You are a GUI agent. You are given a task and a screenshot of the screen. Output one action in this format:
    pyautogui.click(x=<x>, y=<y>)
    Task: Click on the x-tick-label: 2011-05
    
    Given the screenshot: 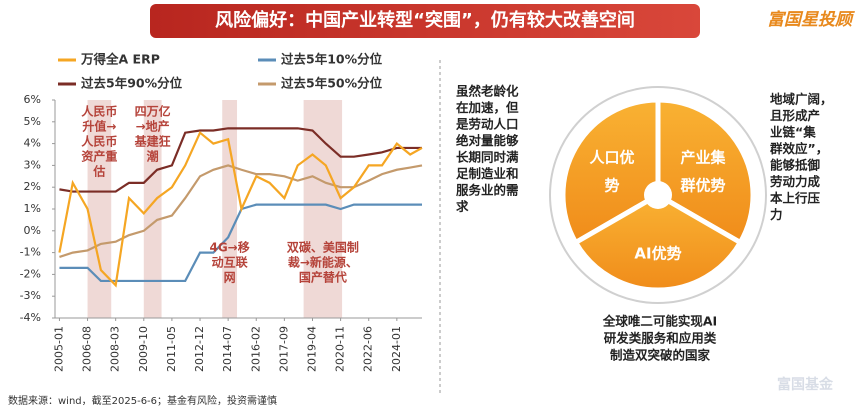 What is the action you would take?
    pyautogui.click(x=171, y=349)
    